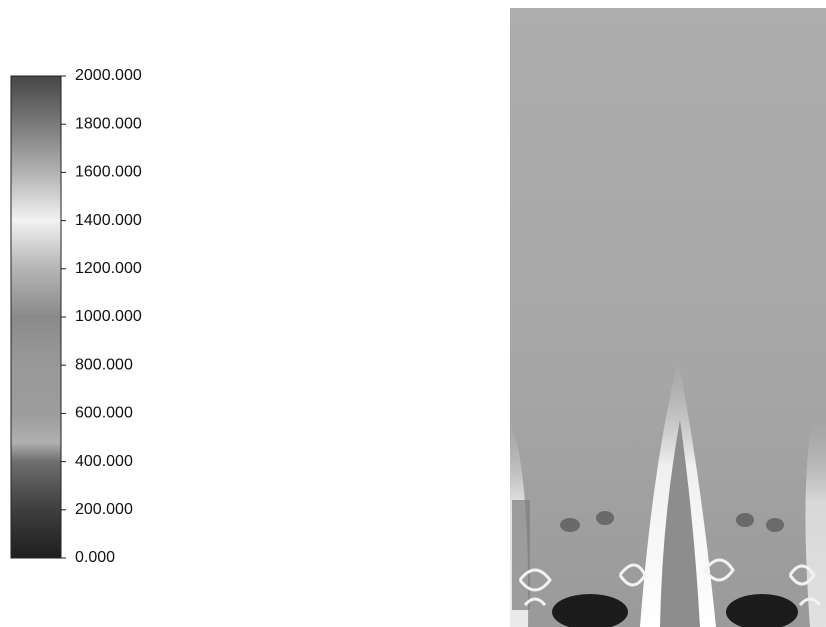 The height and width of the screenshot is (627, 826). Describe the element at coordinates (36, 317) in the screenshot. I see `colorbar` at that location.